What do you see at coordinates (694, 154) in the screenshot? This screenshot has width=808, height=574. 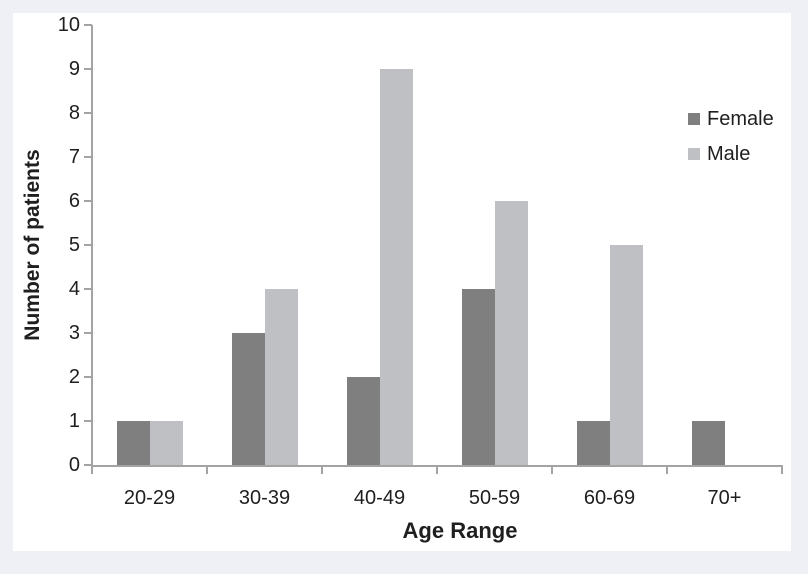 I see `legend-swatch-male` at bounding box center [694, 154].